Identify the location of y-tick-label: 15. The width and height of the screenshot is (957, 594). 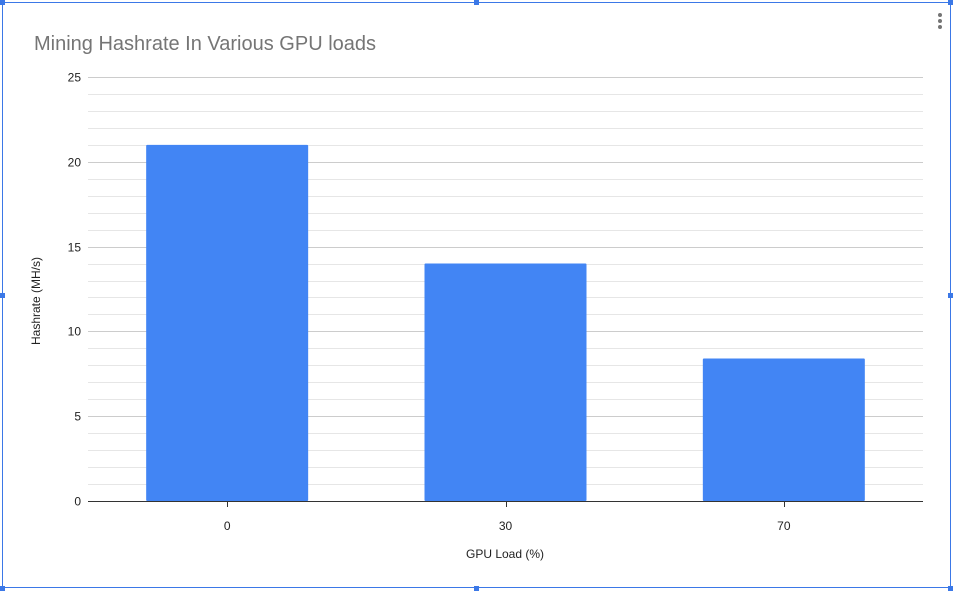
(75, 248).